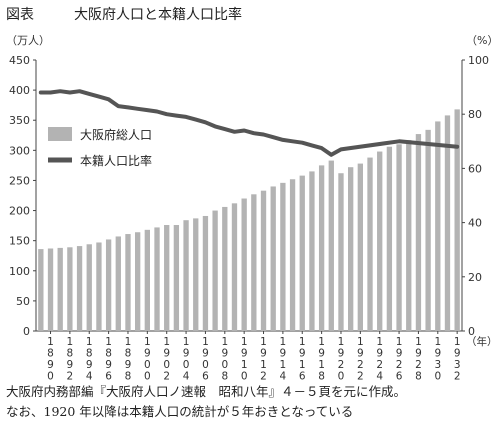 The width and height of the screenshot is (500, 430). I want to click on left-axis-unit: （万人）, so click(28, 40).